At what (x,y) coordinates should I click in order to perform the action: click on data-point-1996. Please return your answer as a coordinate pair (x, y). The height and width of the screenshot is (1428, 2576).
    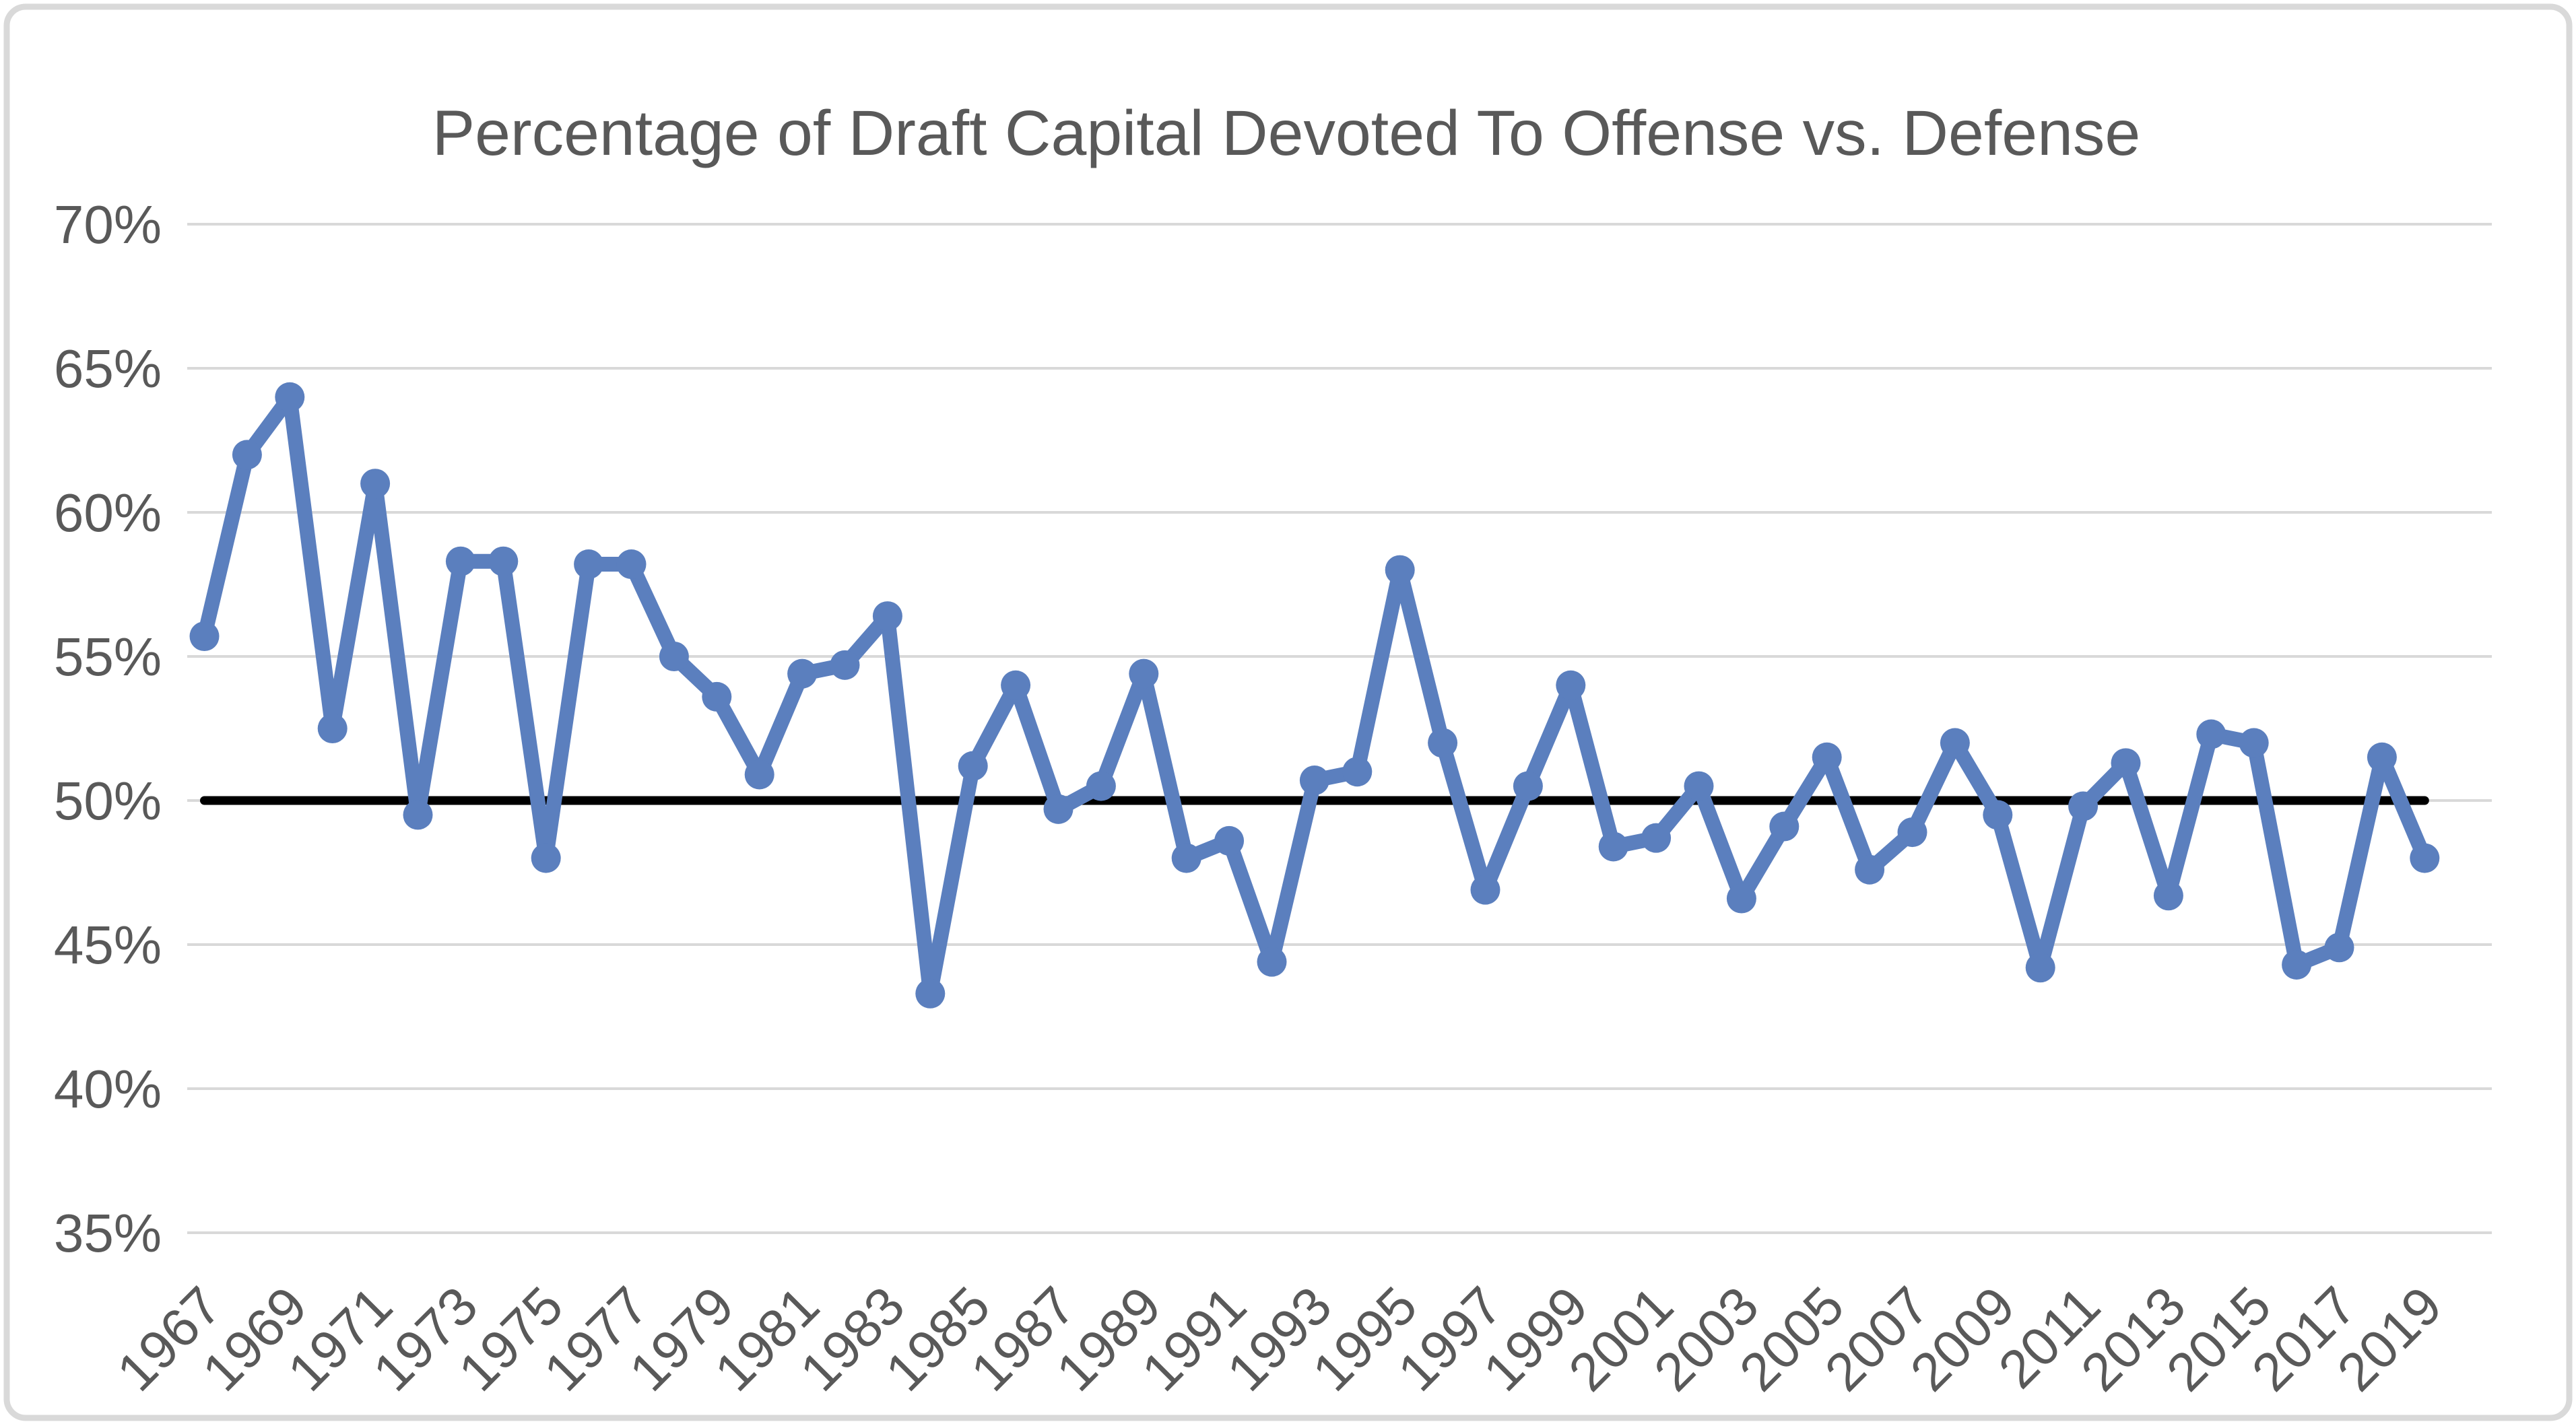
    Looking at the image, I should click on (1443, 743).